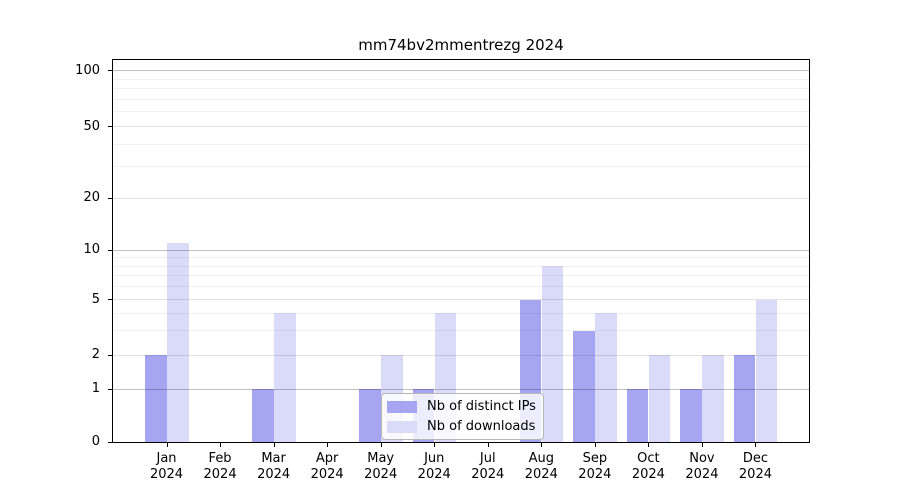  What do you see at coordinates (744, 398) in the screenshot?
I see `bar-dec-distinct-ips` at bounding box center [744, 398].